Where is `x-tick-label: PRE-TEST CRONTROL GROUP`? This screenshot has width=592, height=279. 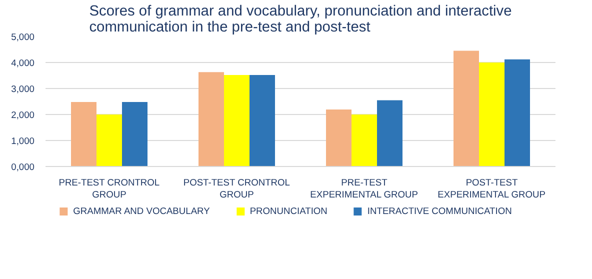
x-tick-label: PRE-TEST CRONTROL GROUP is located at coordinates (109, 189).